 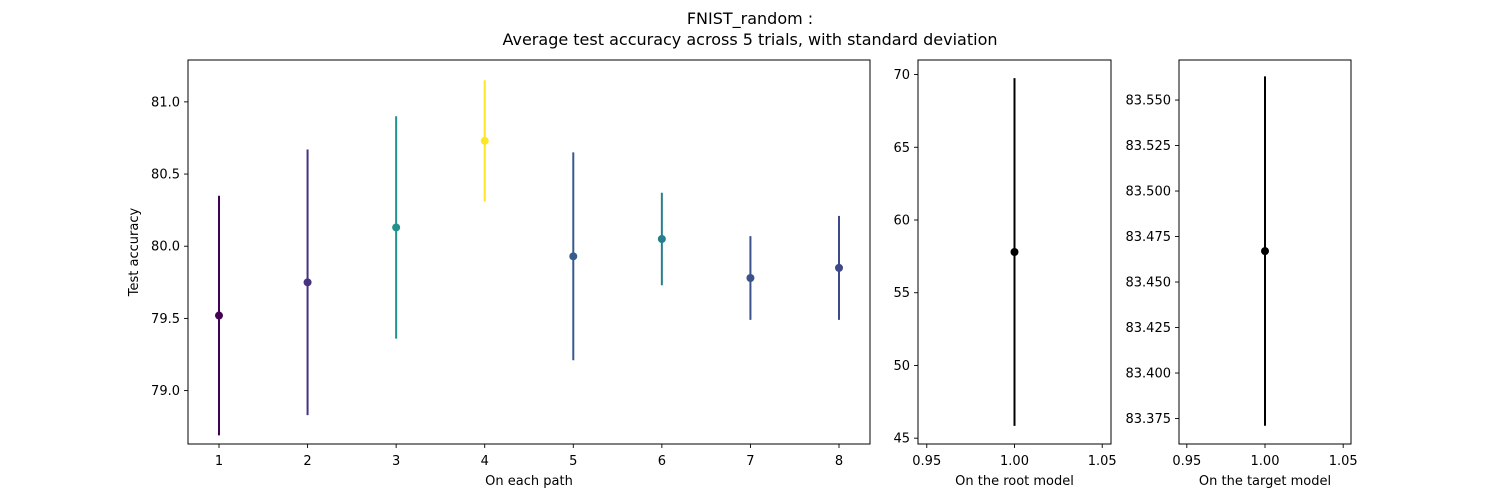 I want to click on x-axis-label: On the root model, so click(x=1014, y=481).